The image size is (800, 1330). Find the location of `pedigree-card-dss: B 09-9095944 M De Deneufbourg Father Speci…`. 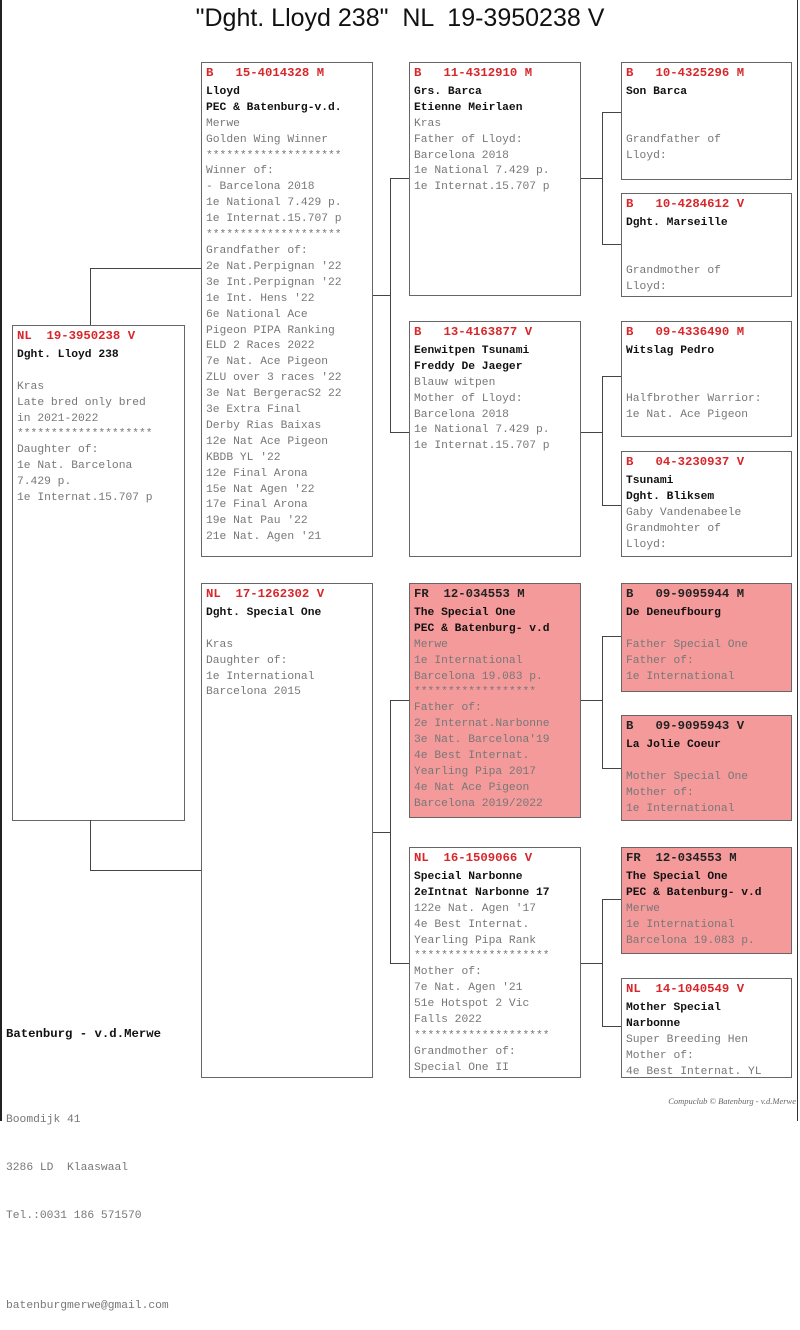

pedigree-card-dss: B 09-9095944 M De Deneufbourg Father Speci… is located at coordinates (706, 637).